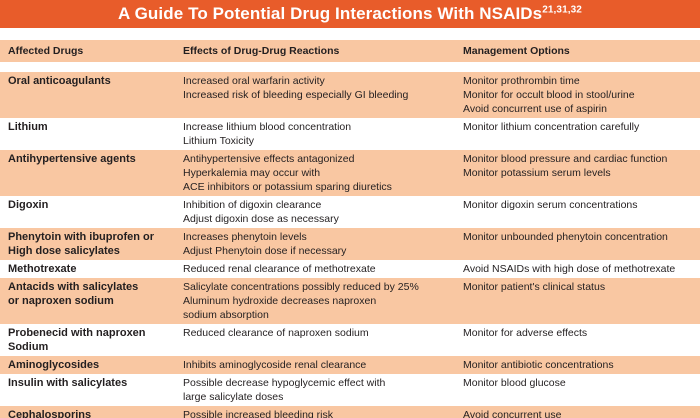 This screenshot has height=418, width=700. What do you see at coordinates (72, 159) in the screenshot?
I see `drug-name-cell: Antihypertensive agents` at bounding box center [72, 159].